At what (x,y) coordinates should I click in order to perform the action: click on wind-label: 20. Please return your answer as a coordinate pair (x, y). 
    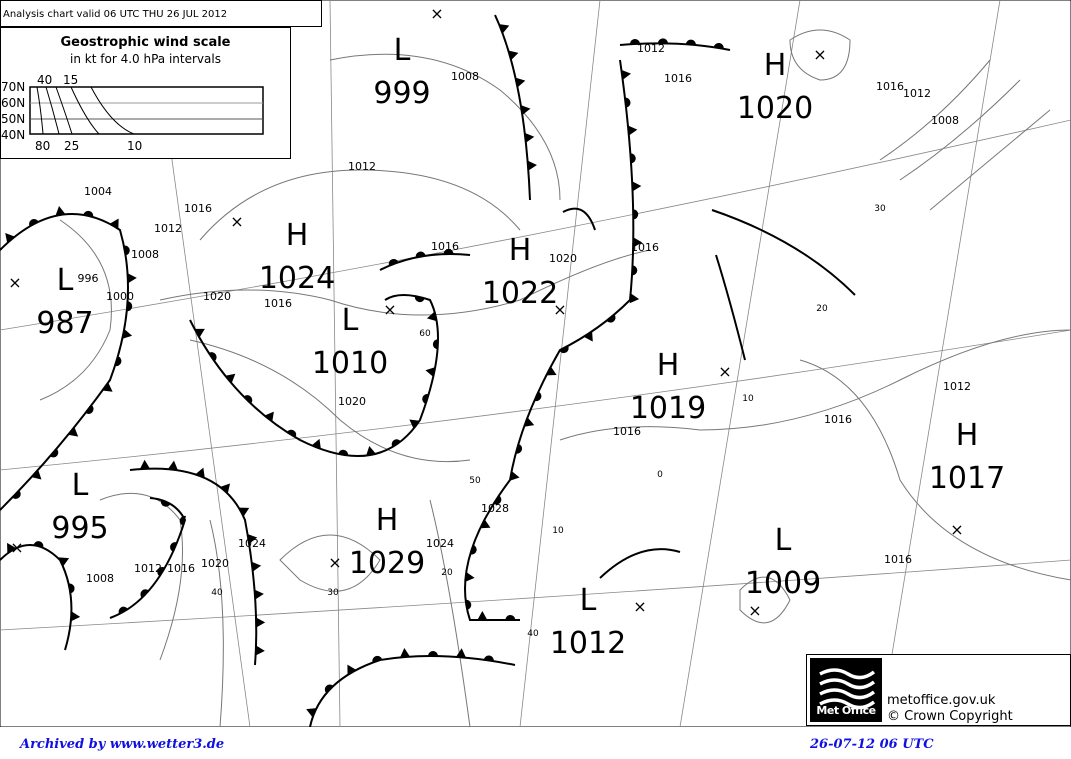
    Looking at the image, I should click on (447, 573).